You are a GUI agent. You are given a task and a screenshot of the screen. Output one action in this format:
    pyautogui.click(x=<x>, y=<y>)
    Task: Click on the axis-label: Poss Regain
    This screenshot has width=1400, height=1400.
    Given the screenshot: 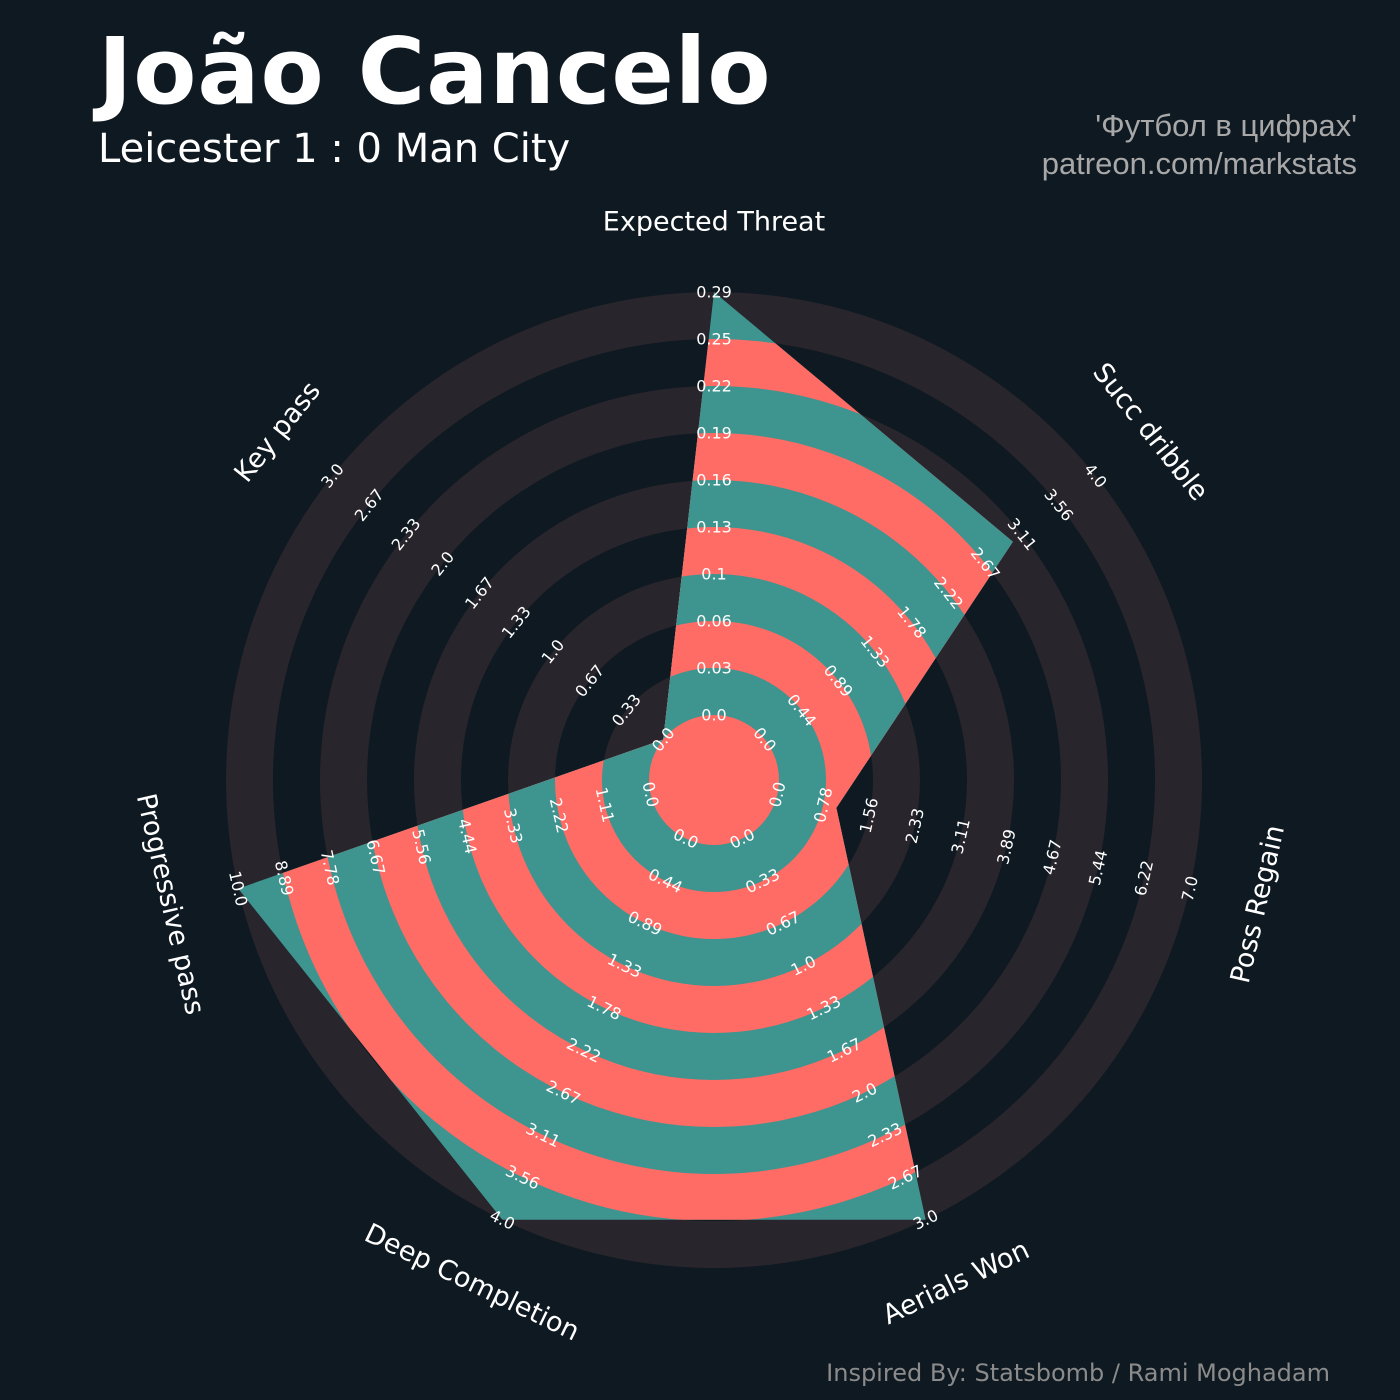 What is the action you would take?
    pyautogui.click(x=1258, y=904)
    